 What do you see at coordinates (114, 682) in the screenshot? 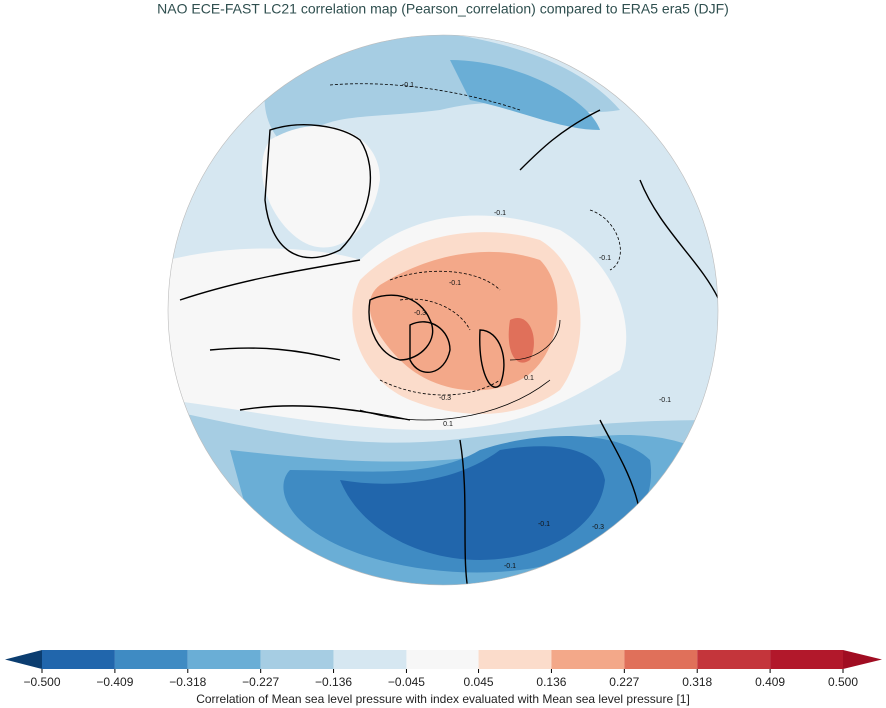
I see `colorbar-tick-label: −0.409` at bounding box center [114, 682].